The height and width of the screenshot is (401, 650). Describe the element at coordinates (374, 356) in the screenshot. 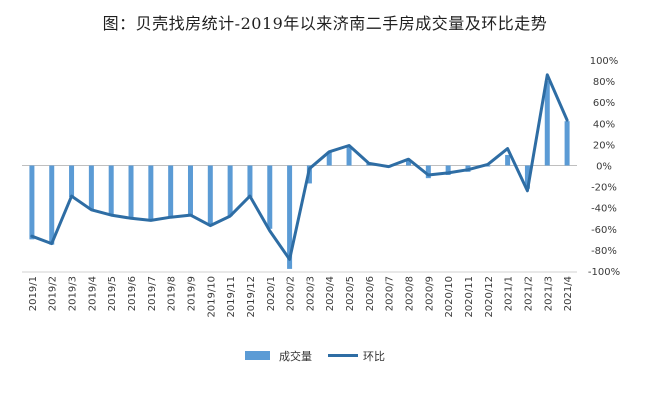

I see `legend-label-line: 环比` at that location.